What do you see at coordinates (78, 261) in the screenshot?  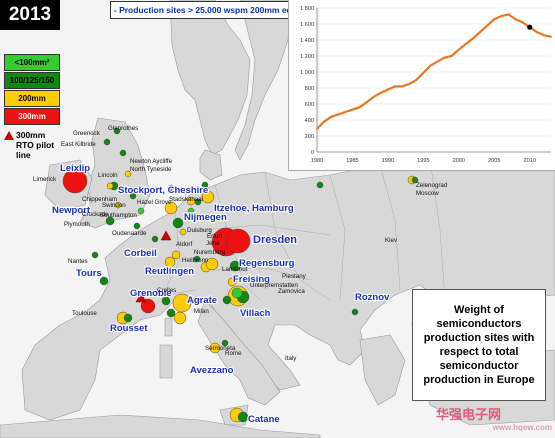 I see `site-label-small-22: Nantes` at bounding box center [78, 261].